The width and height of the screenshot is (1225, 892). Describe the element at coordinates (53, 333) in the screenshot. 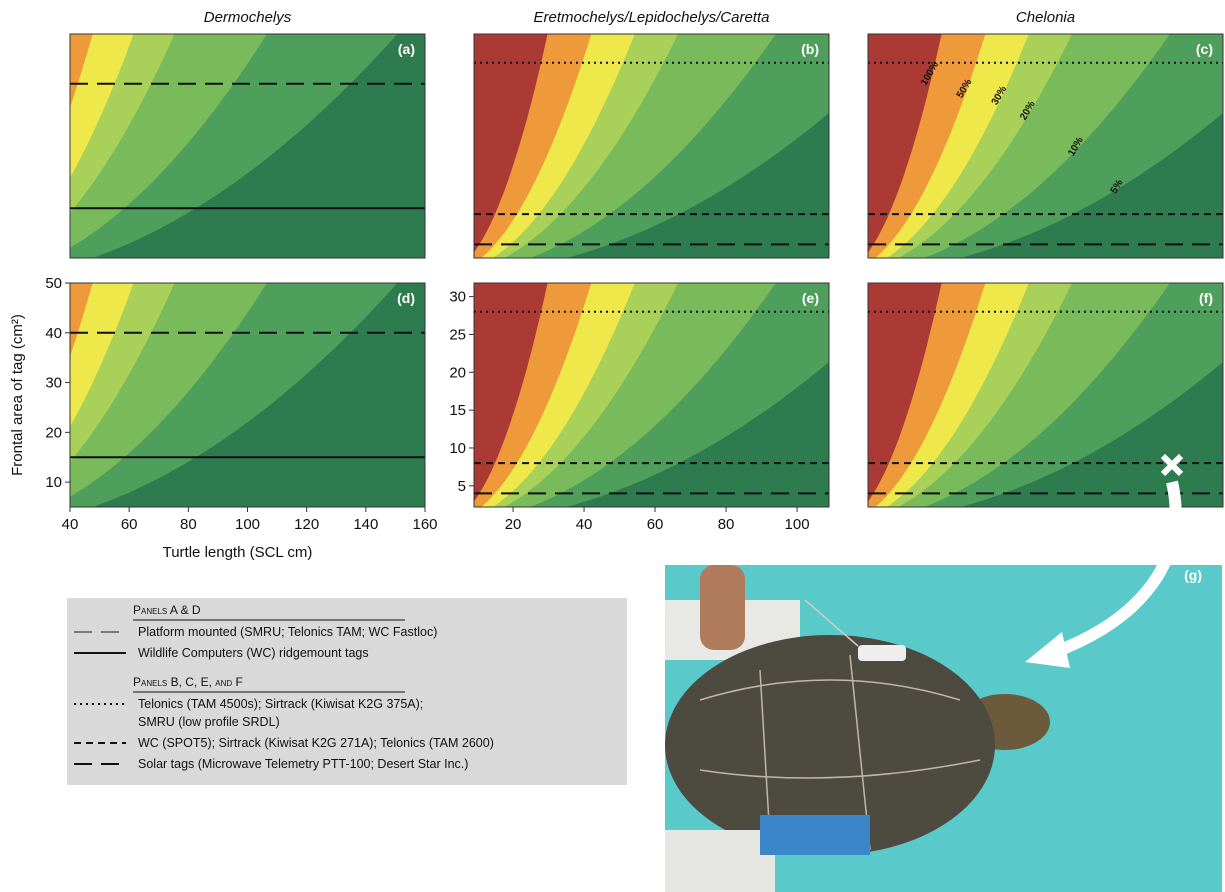

I see `y-tick-label: 40` at that location.